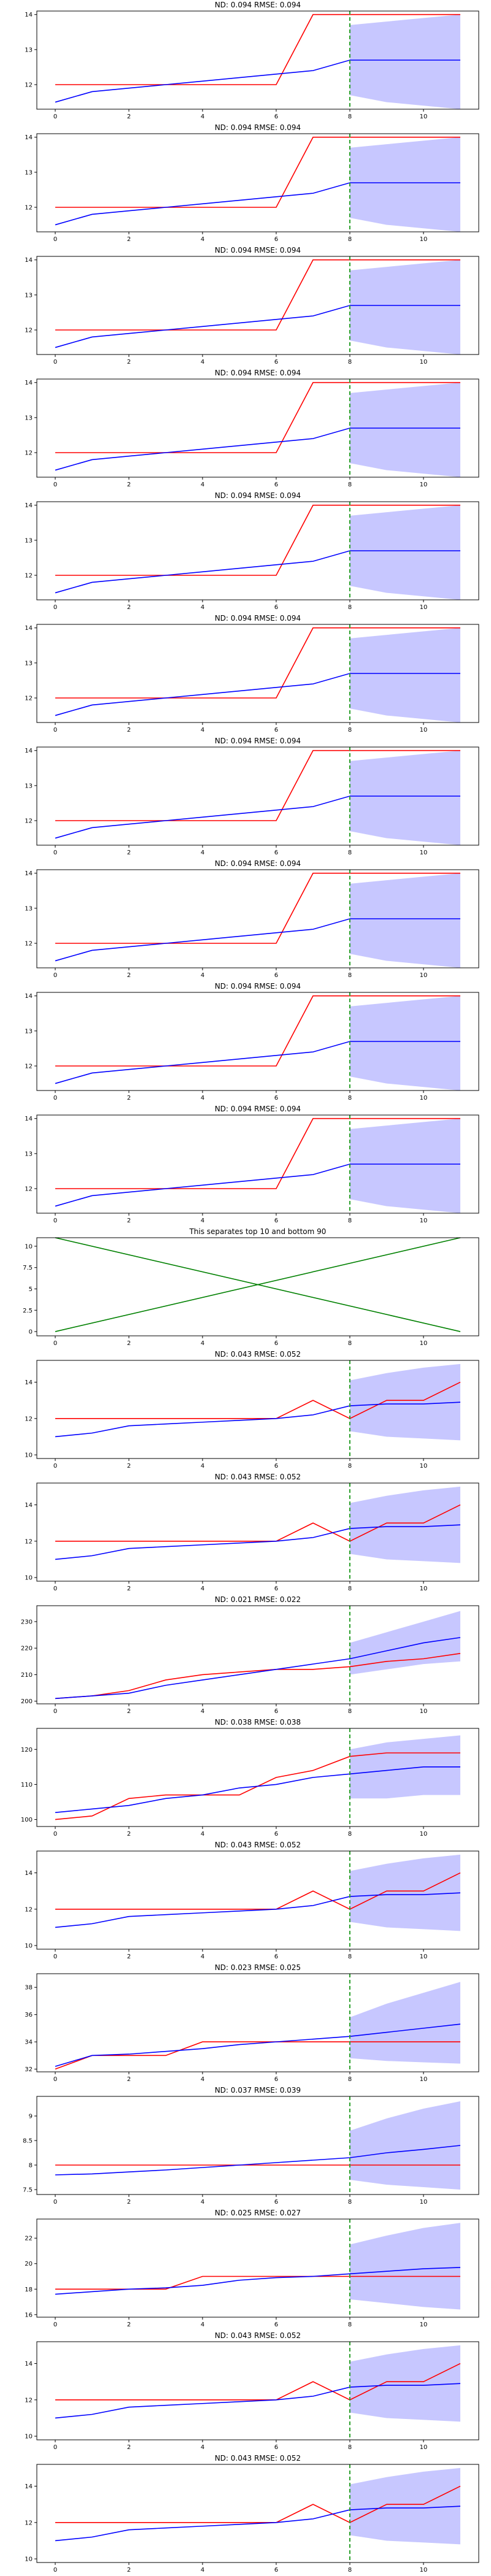  Describe the element at coordinates (27, 1750) in the screenshot. I see `y-tick-label: 120` at that location.